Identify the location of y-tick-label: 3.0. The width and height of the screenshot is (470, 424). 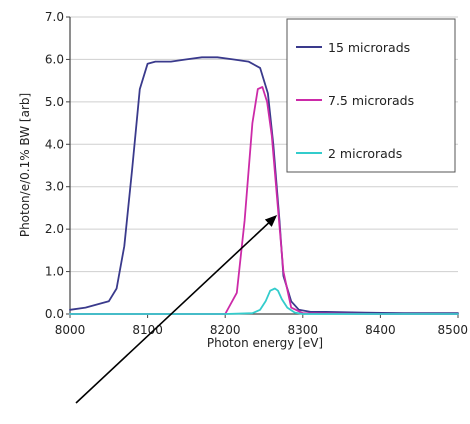
(54, 187).